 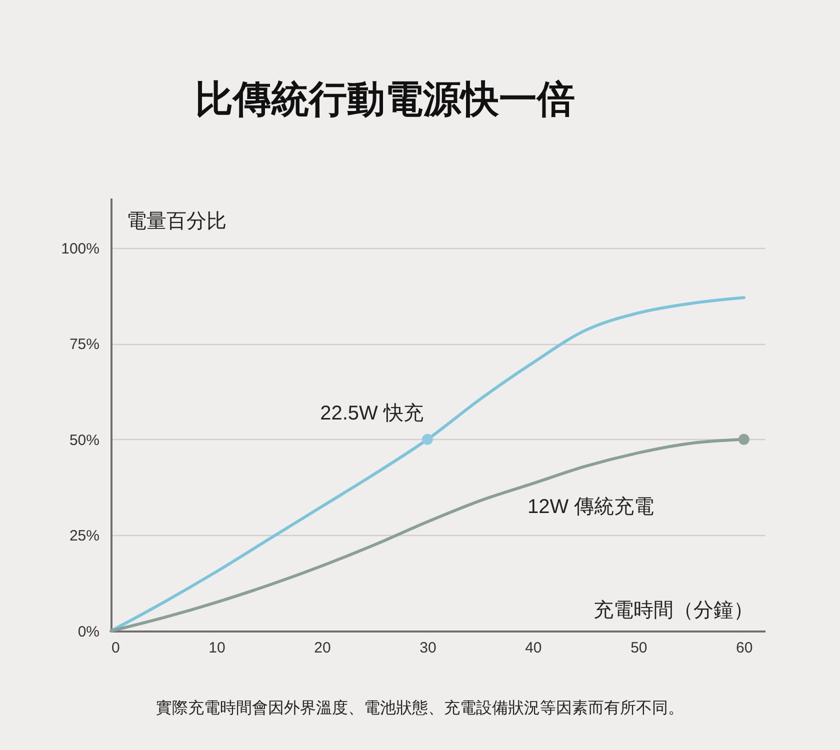 What do you see at coordinates (116, 648) in the screenshot?
I see `x-tick-label: 0` at bounding box center [116, 648].